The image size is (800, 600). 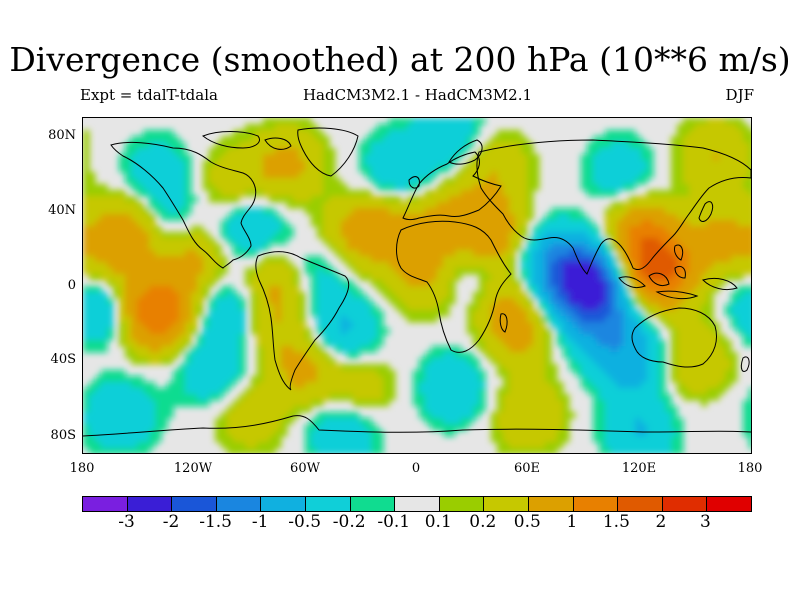 I want to click on lat-label: 0, so click(x=71, y=285).